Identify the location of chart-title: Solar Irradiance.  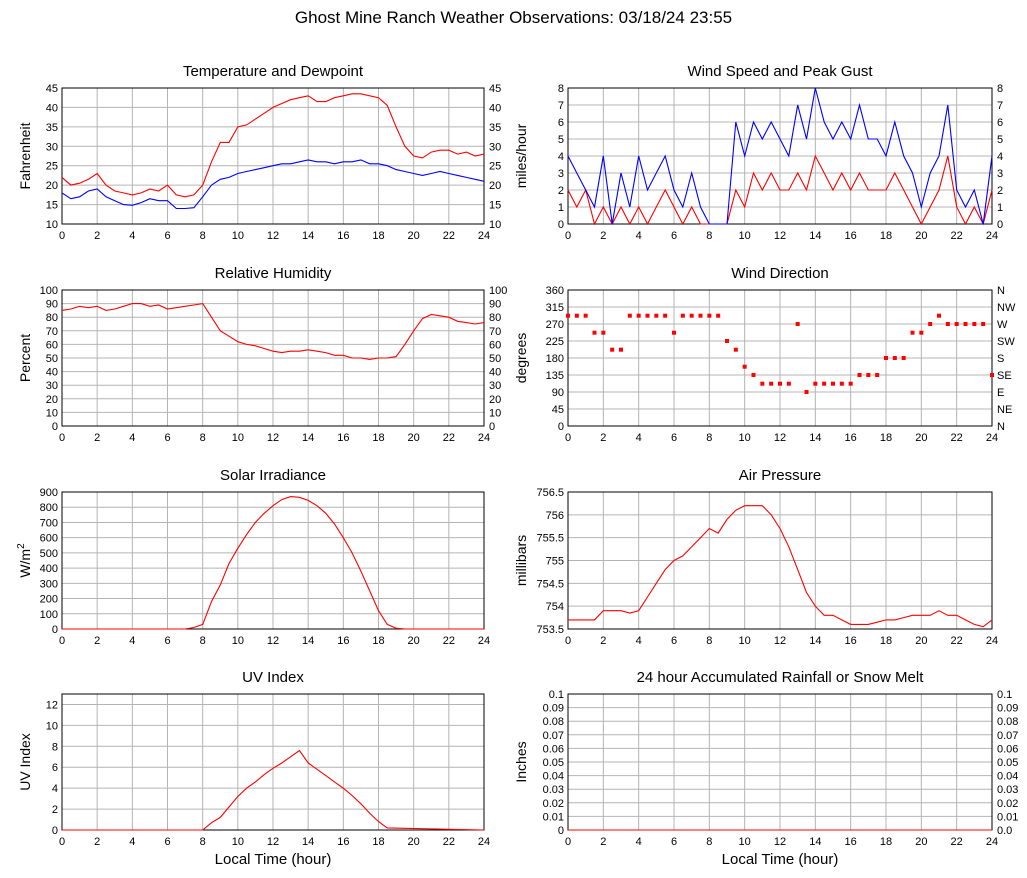
(273, 475).